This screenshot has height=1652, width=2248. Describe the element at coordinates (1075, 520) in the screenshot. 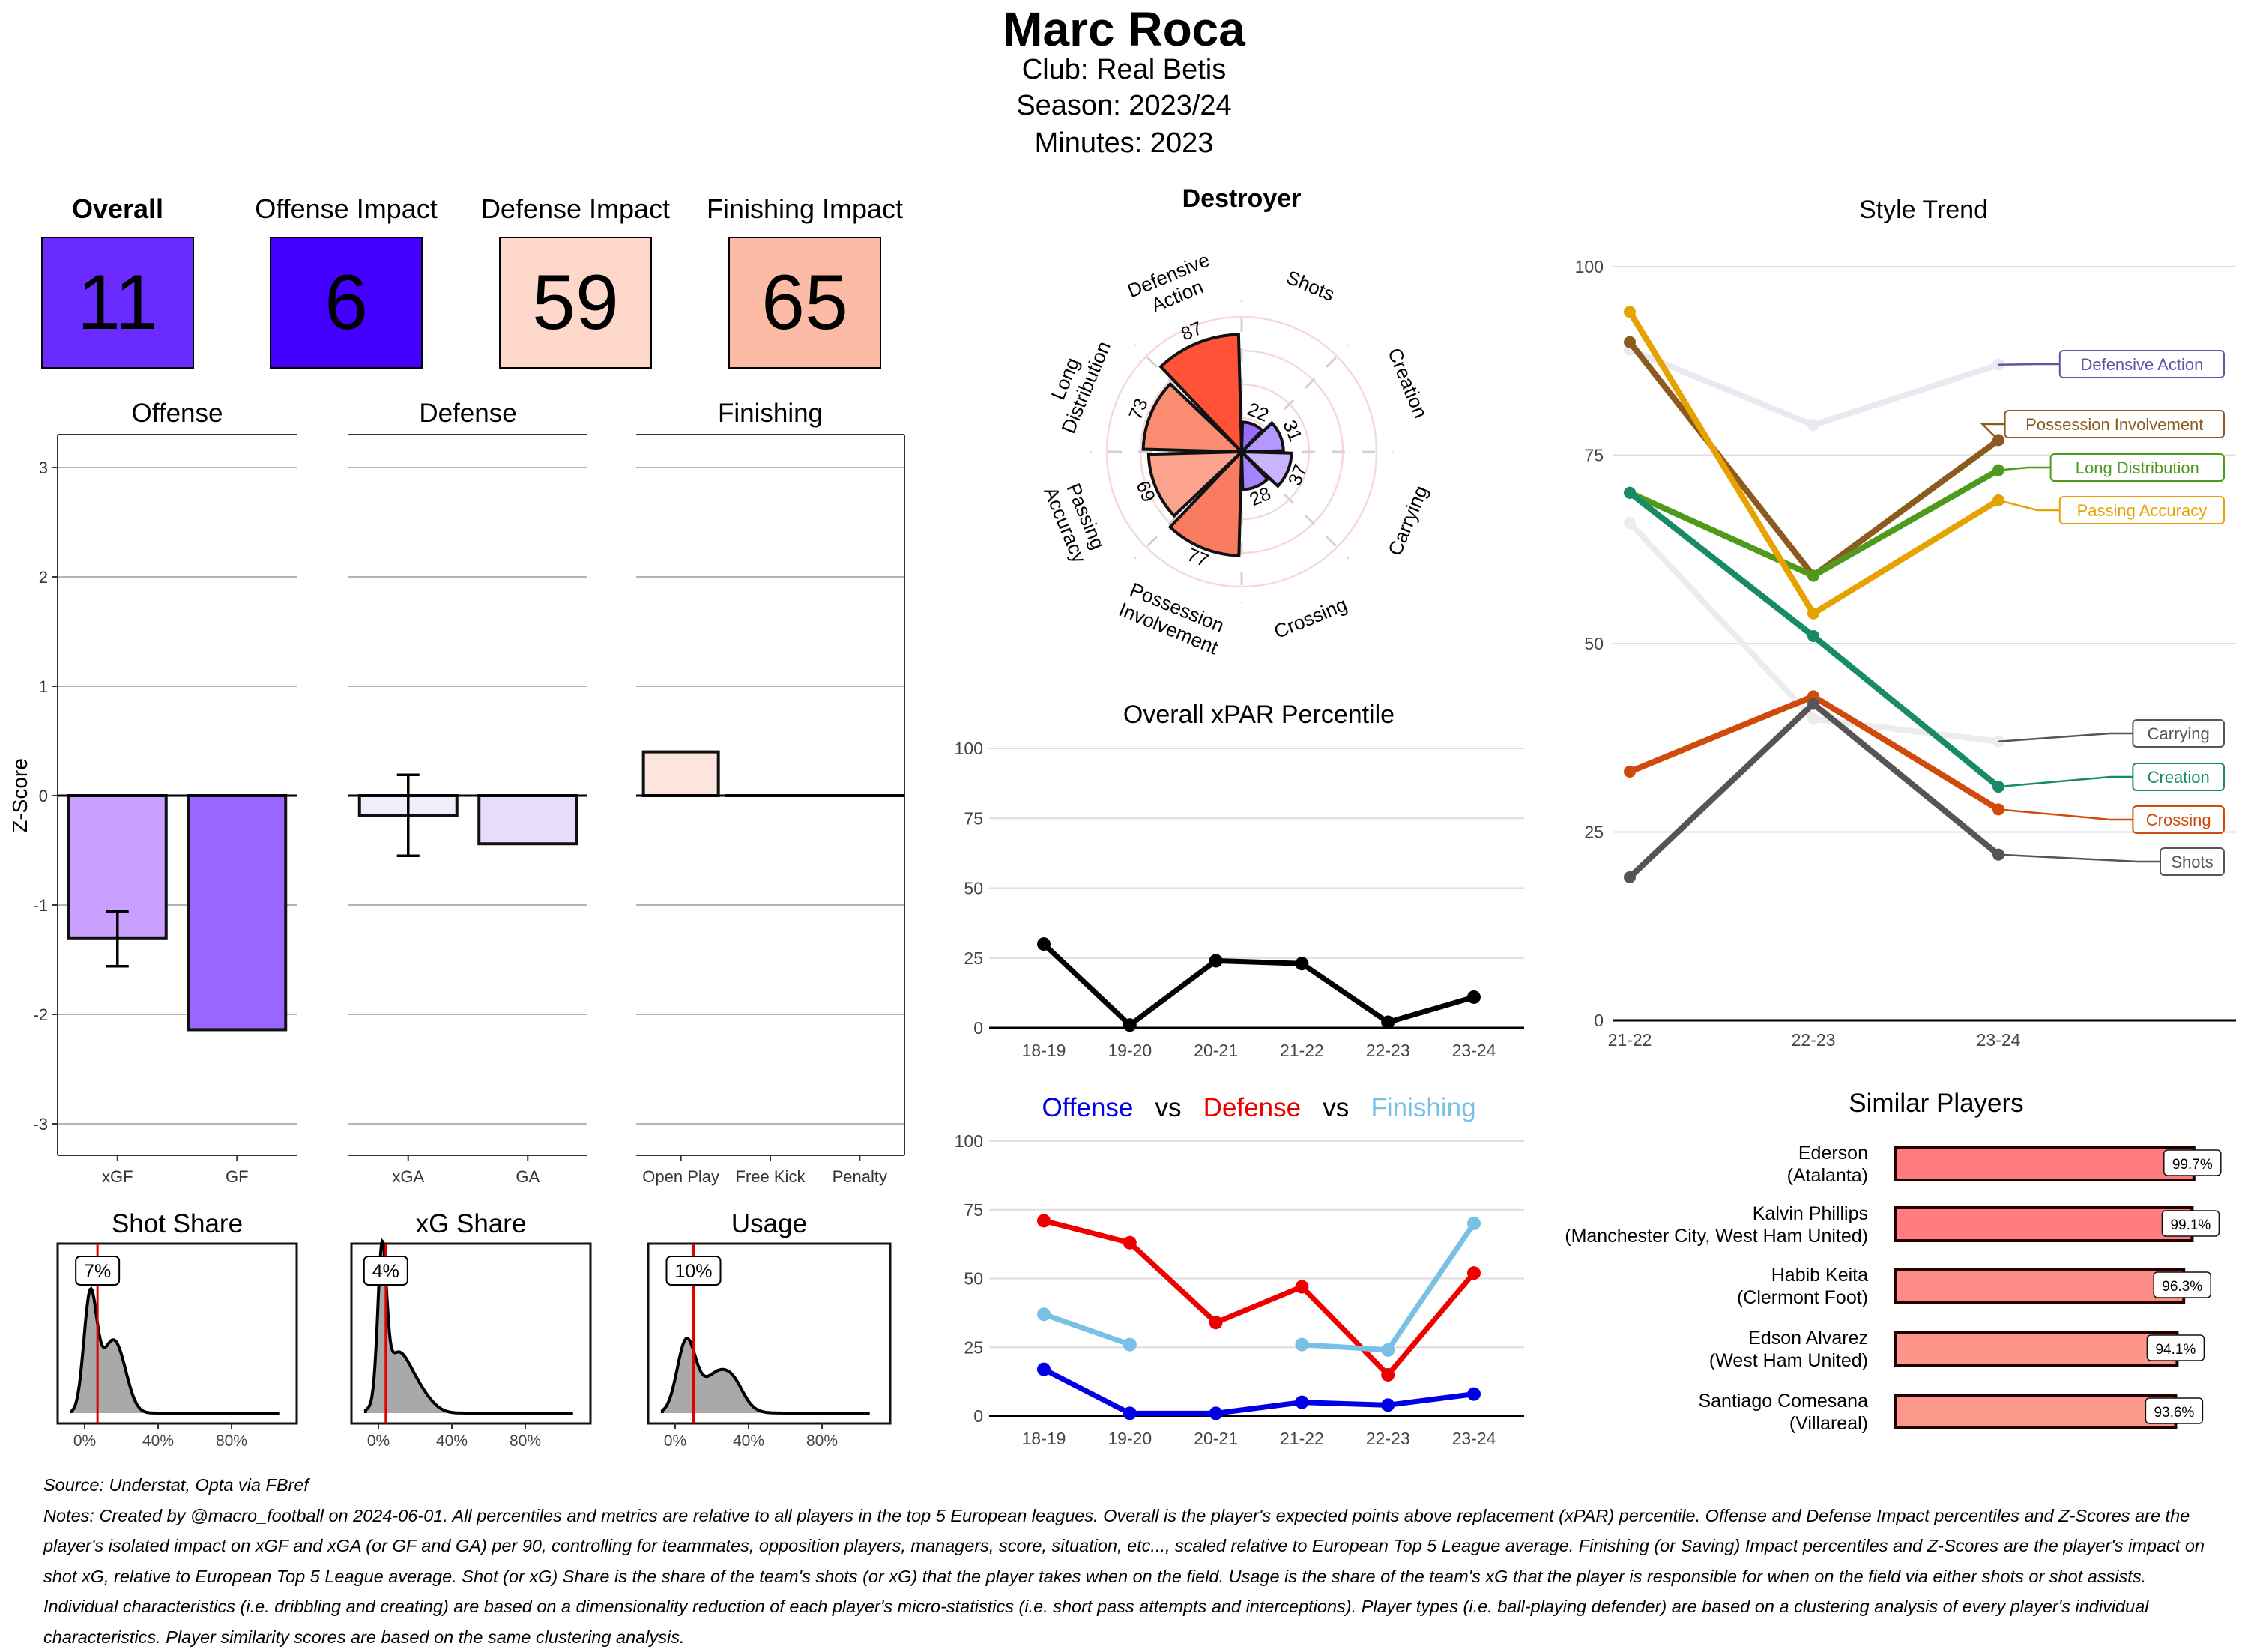

I see `radar-category-label: PassingAccuracy` at that location.